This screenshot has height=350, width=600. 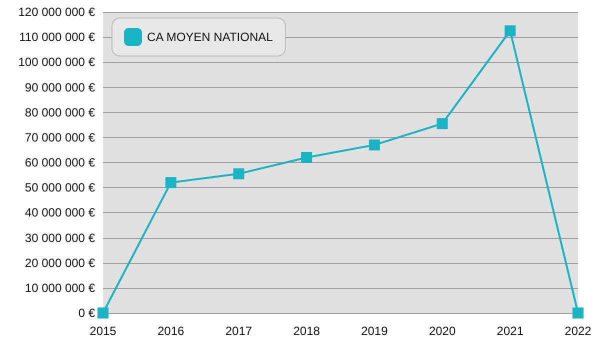 What do you see at coordinates (60, 187) in the screenshot?
I see `y-tick-label: 50 000 000 €` at bounding box center [60, 187].